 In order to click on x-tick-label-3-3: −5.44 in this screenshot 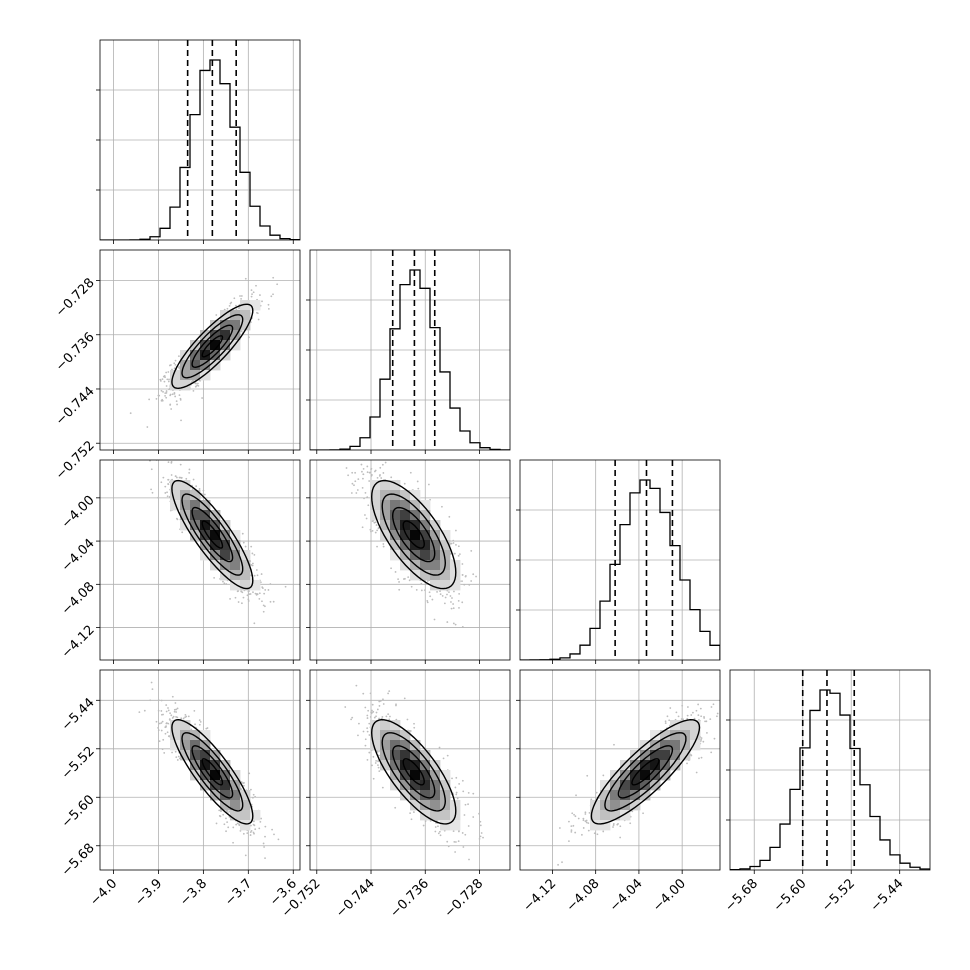, I will do `click(887, 895)`.